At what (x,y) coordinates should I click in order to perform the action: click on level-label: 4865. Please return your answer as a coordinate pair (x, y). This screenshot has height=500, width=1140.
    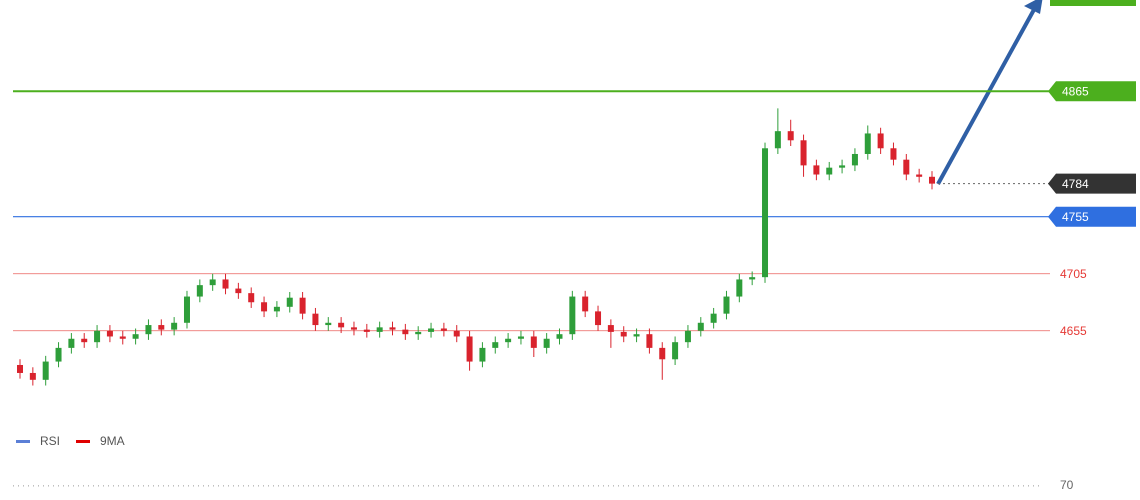
    Looking at the image, I should click on (1075, 91).